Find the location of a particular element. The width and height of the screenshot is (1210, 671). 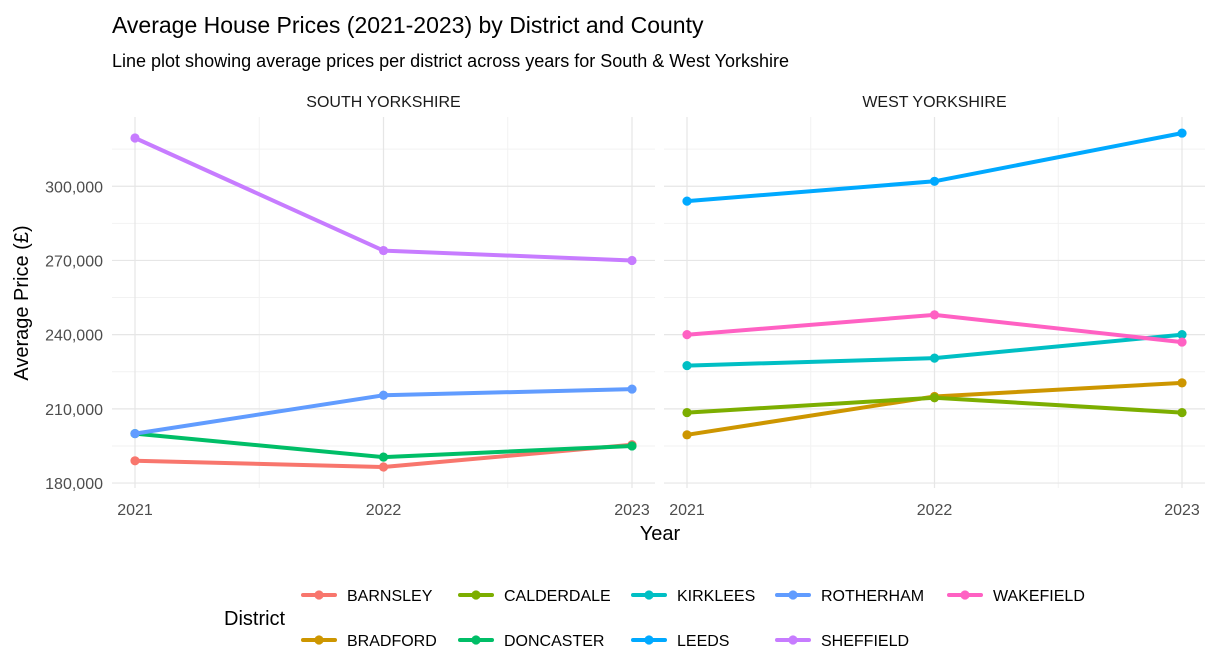

legend-item-sheffield: SHEFFIELD is located at coordinates (842, 641).